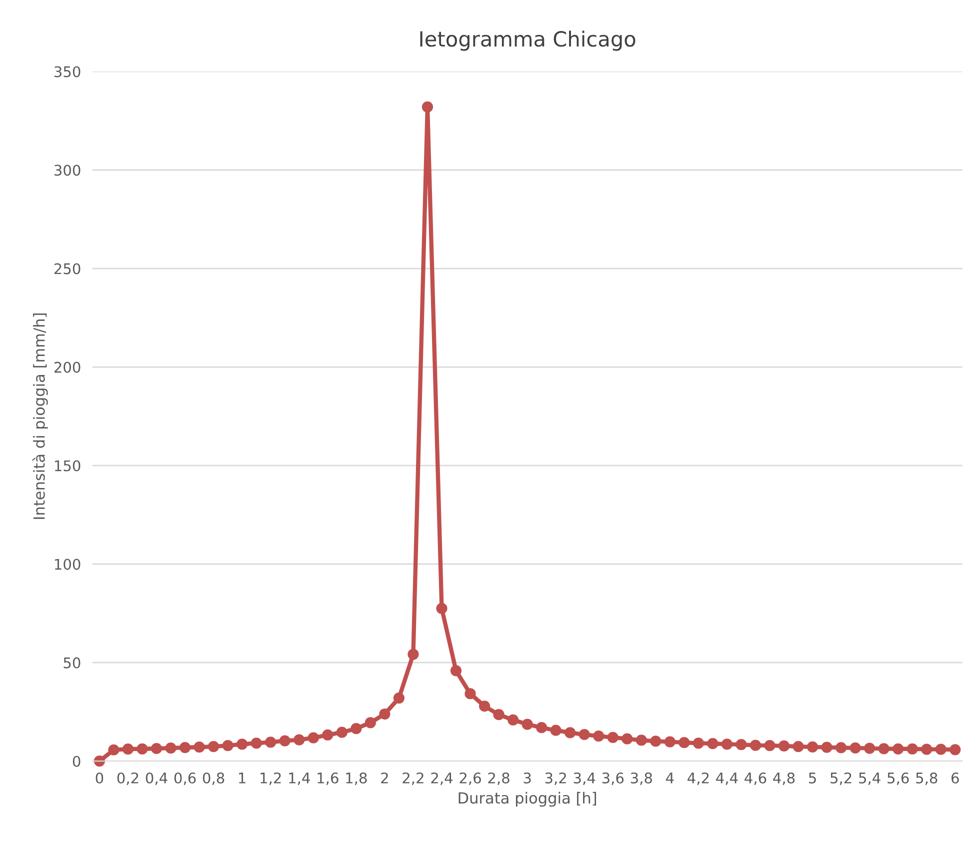 The height and width of the screenshot is (841, 972). What do you see at coordinates (67, 72) in the screenshot?
I see `y-tick-label: 350` at bounding box center [67, 72].